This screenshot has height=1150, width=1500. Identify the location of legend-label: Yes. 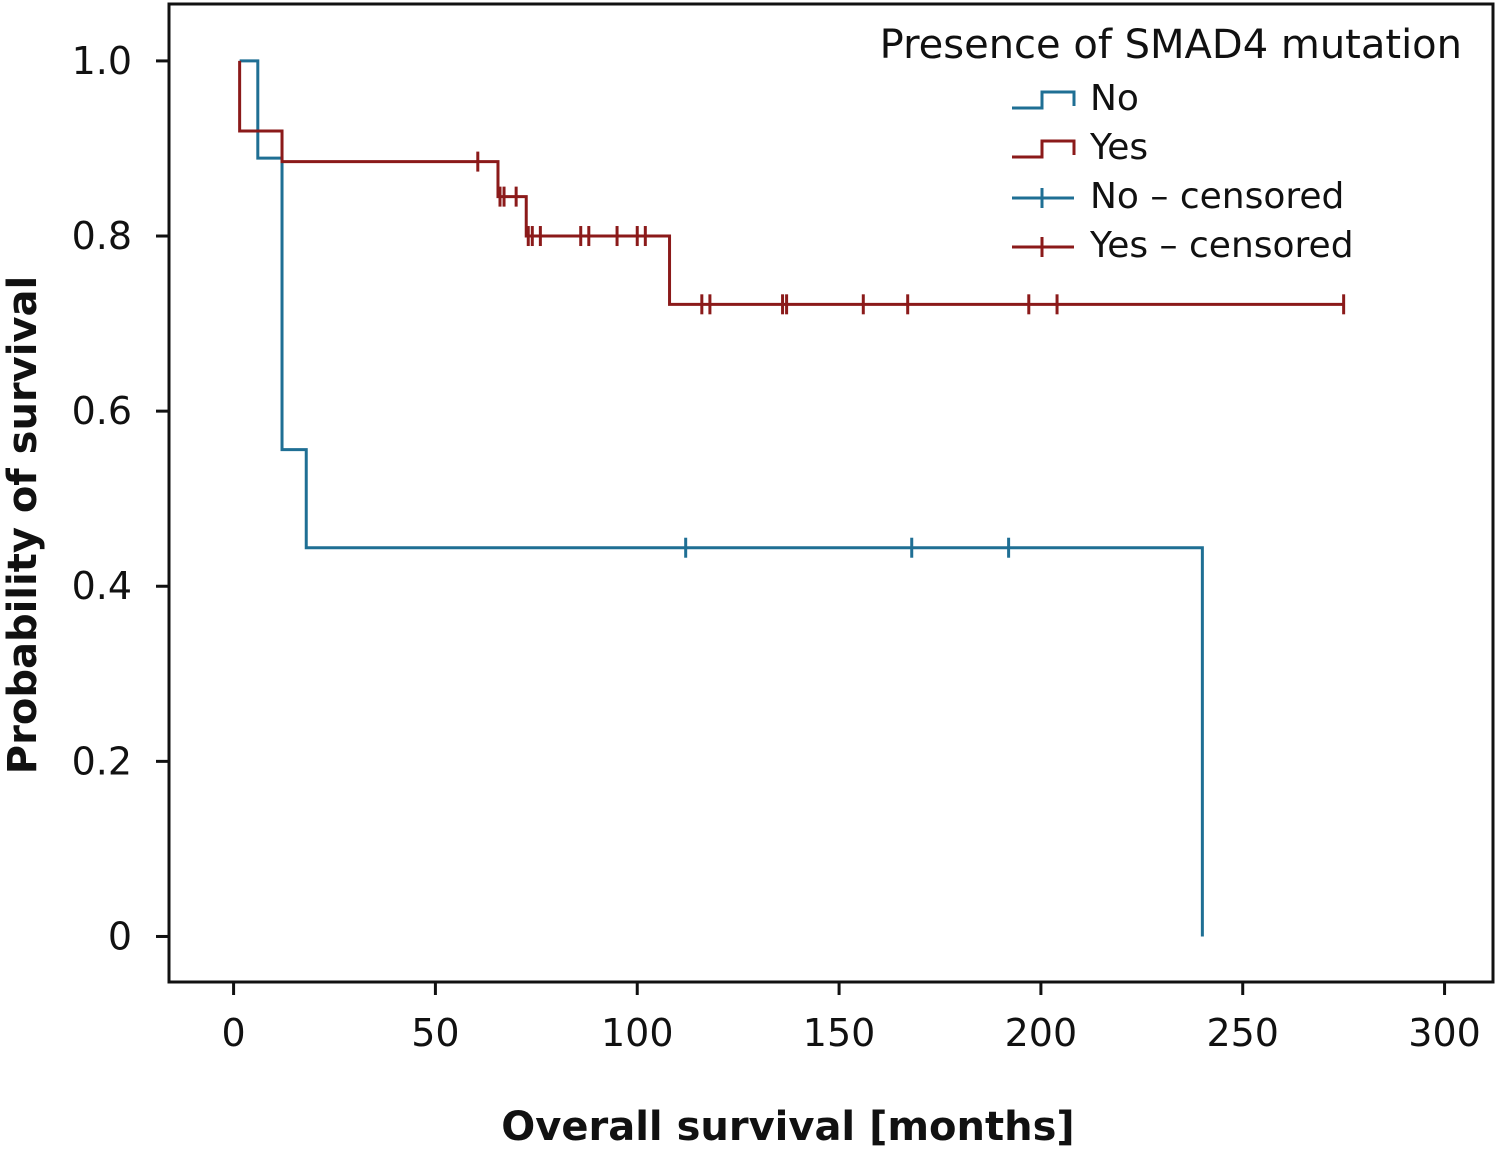
(1118, 147).